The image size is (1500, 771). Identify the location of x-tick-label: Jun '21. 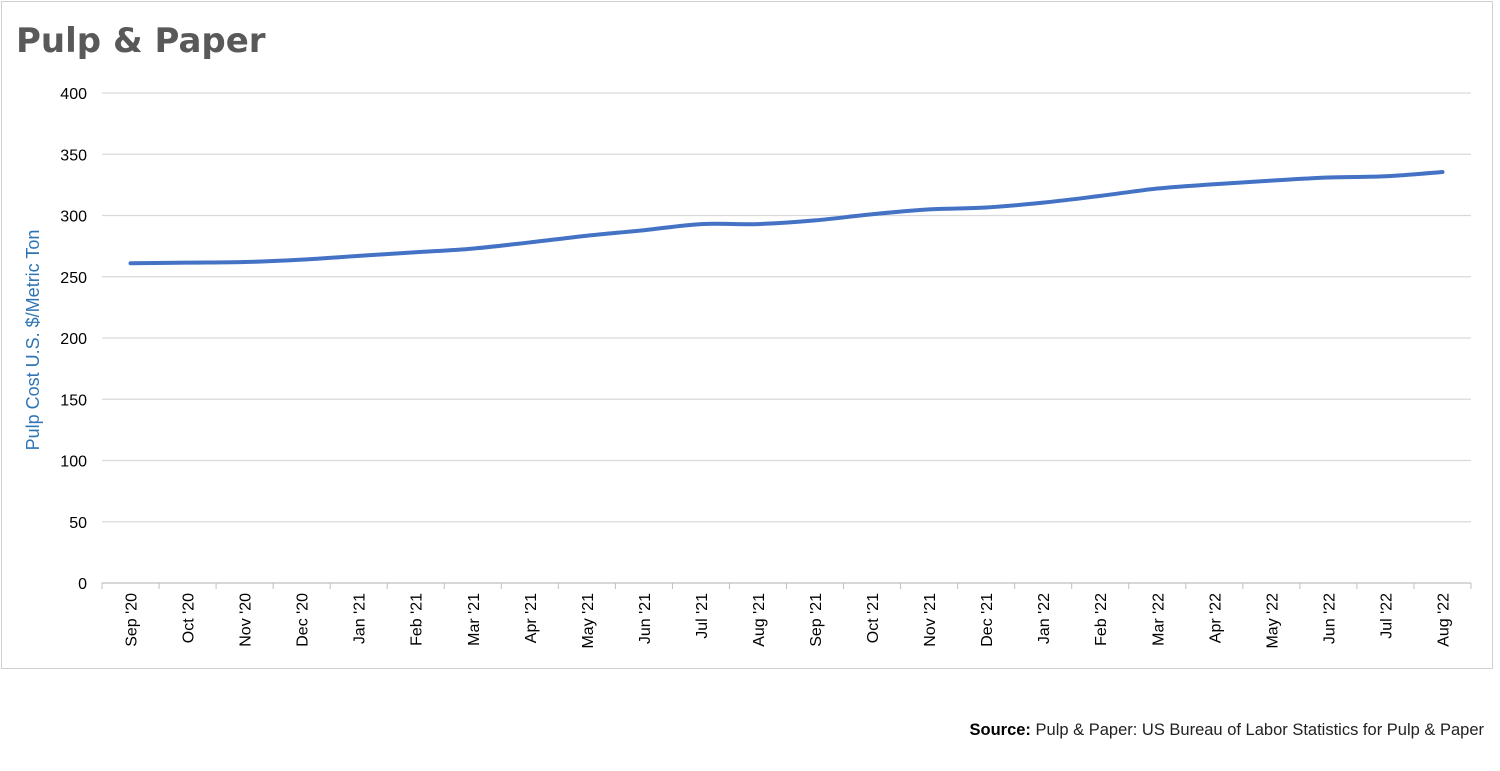
(645, 618).